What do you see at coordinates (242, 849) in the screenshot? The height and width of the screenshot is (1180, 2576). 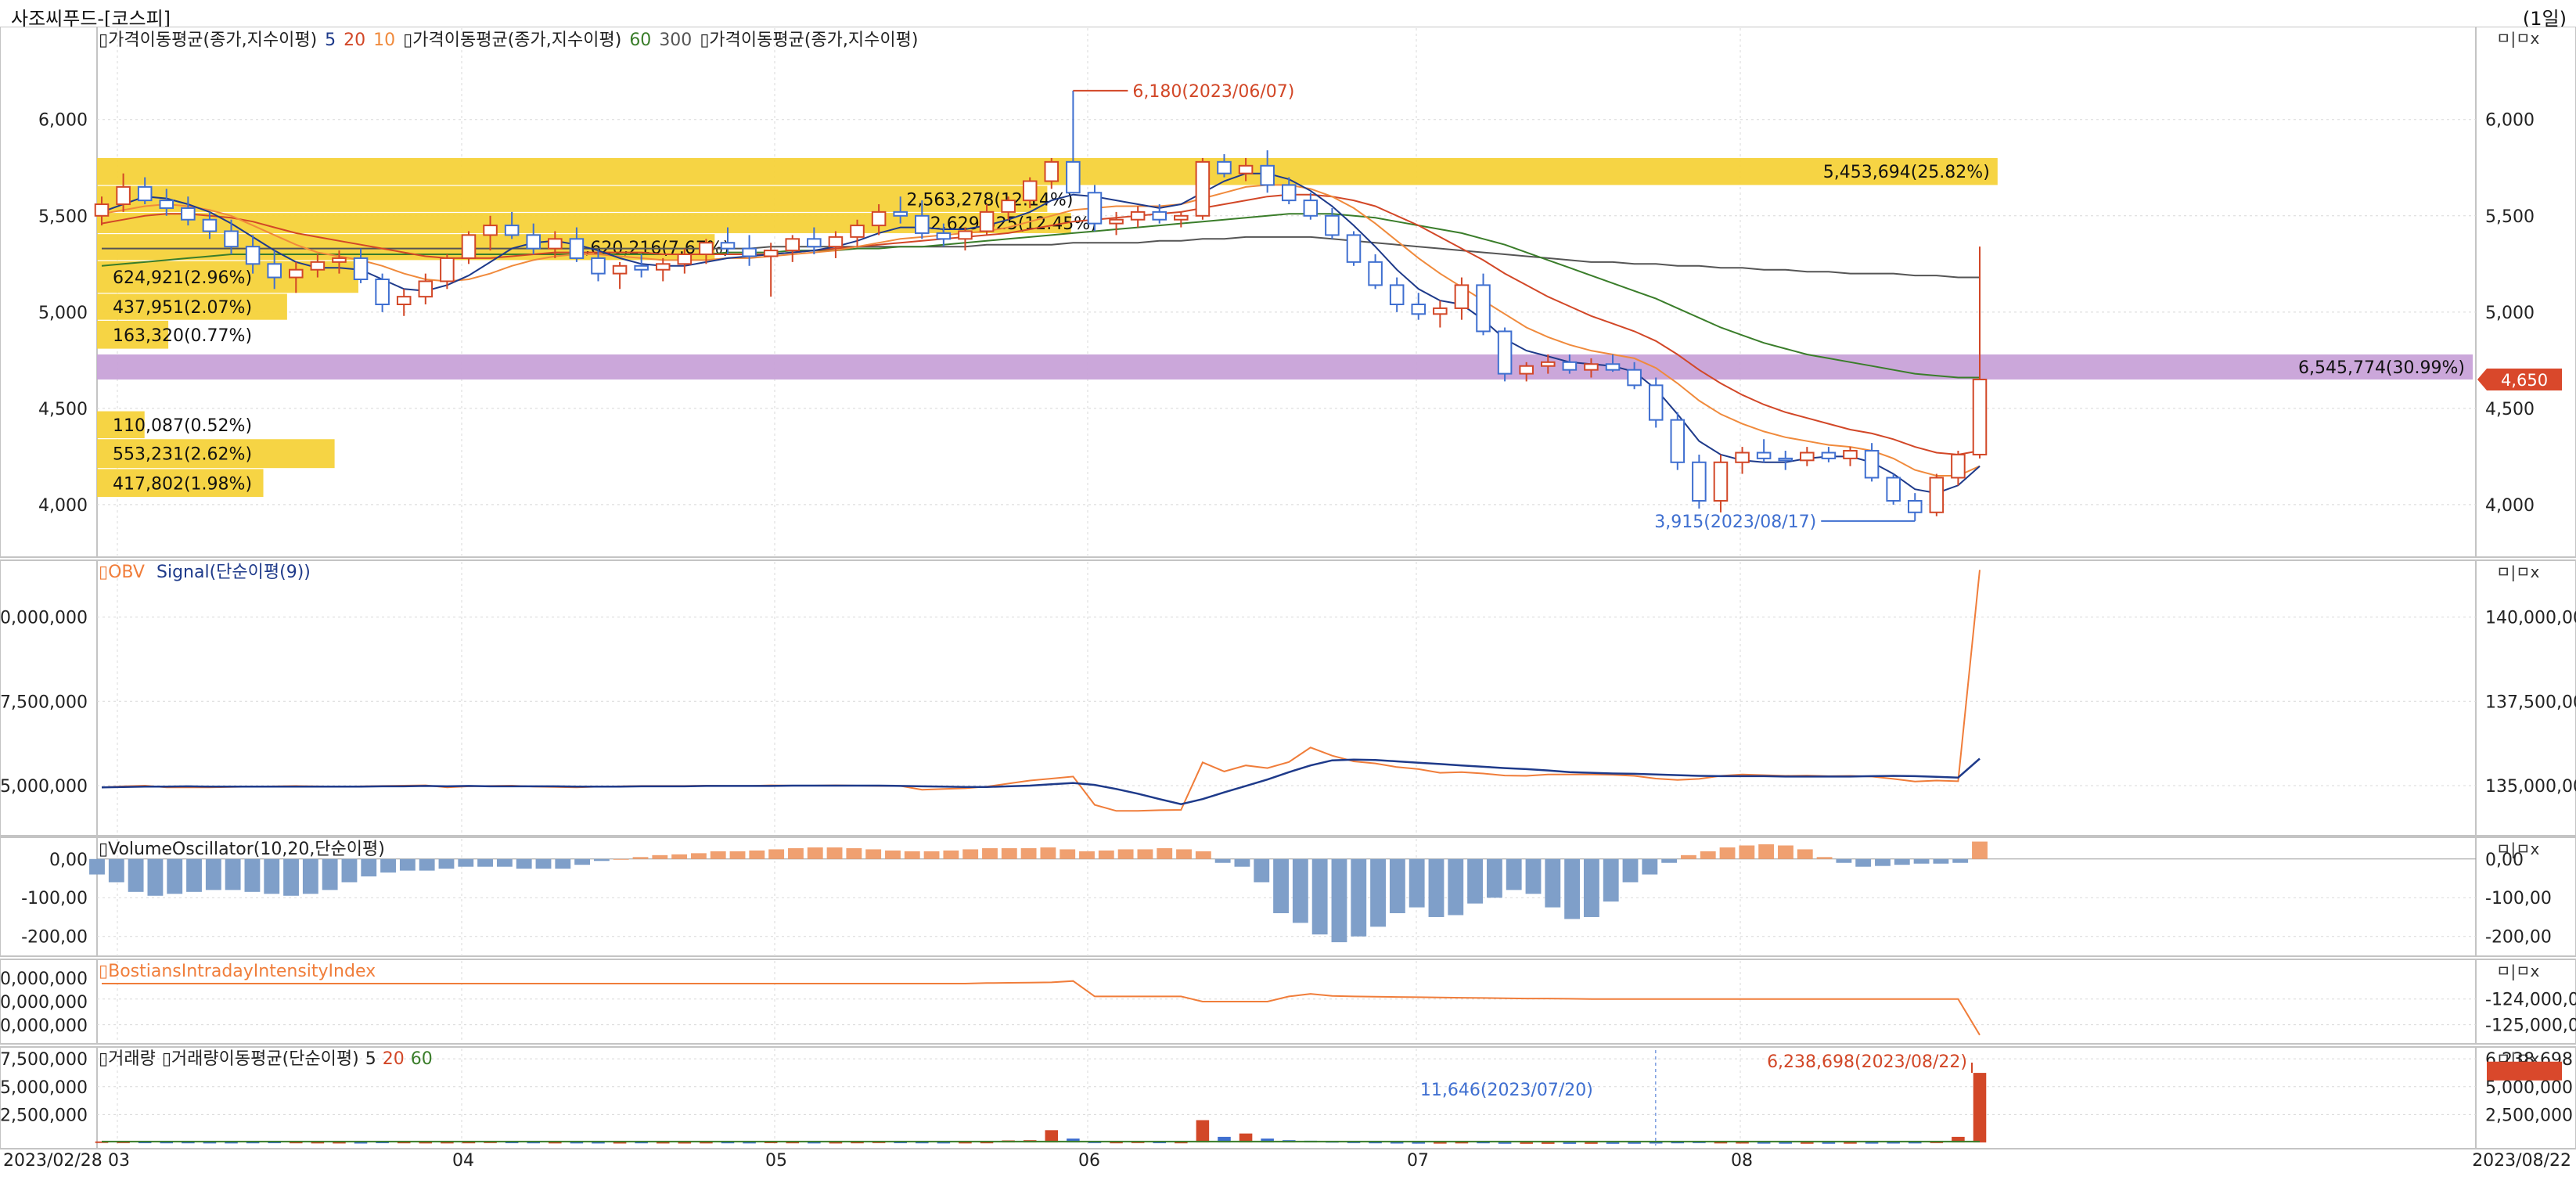 I see `vo-legend: ▯VolumeOscillator(10,20,단순이평)` at bounding box center [242, 849].